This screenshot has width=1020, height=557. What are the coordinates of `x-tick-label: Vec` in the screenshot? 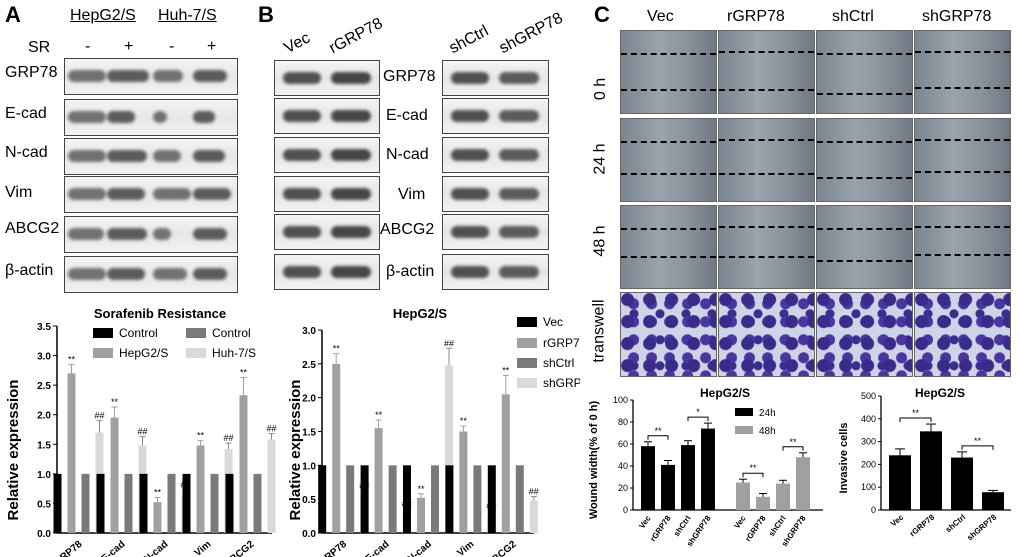 It's located at (740, 522).